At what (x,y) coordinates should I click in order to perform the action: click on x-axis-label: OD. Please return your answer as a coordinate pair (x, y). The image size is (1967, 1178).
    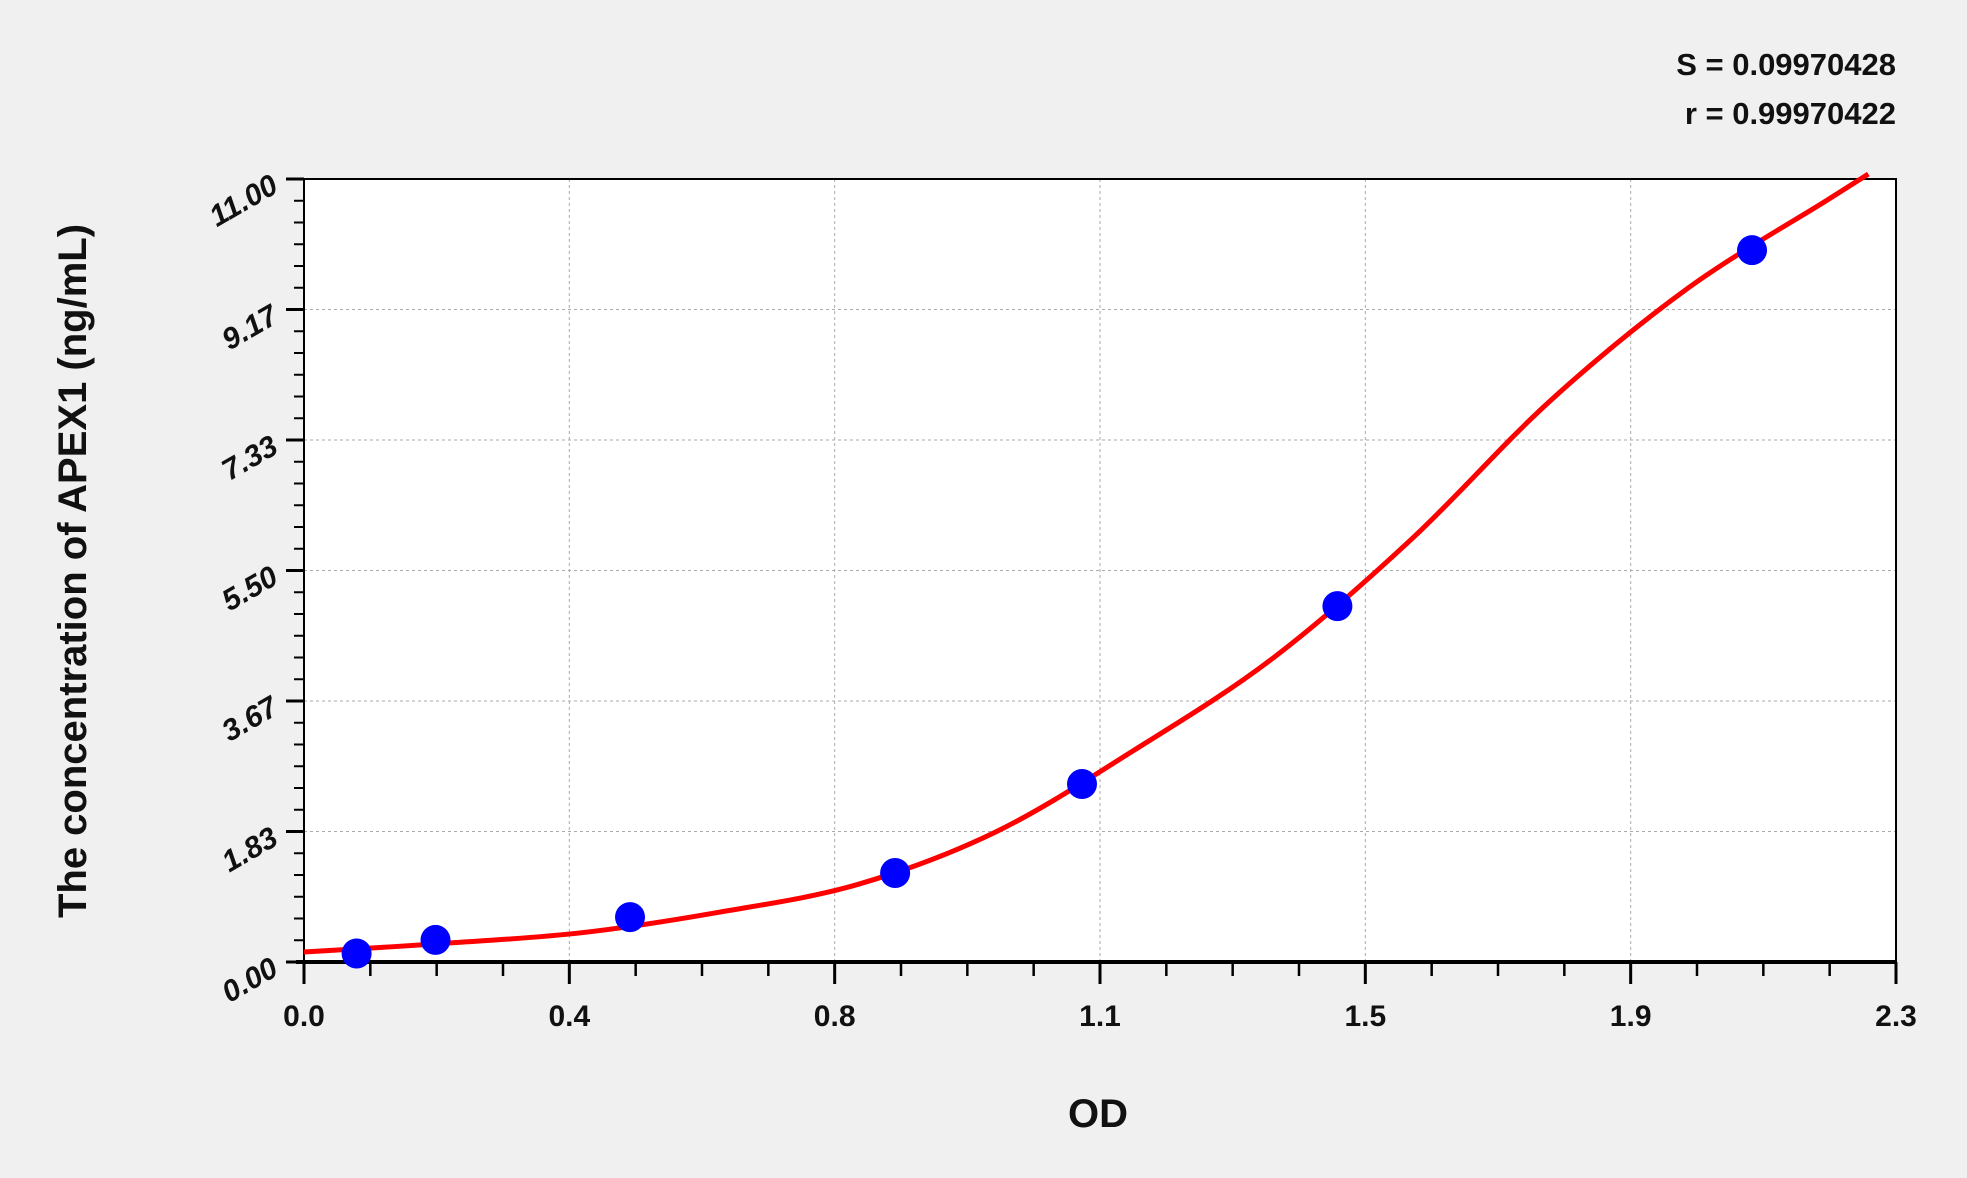
    Looking at the image, I should click on (1098, 1114).